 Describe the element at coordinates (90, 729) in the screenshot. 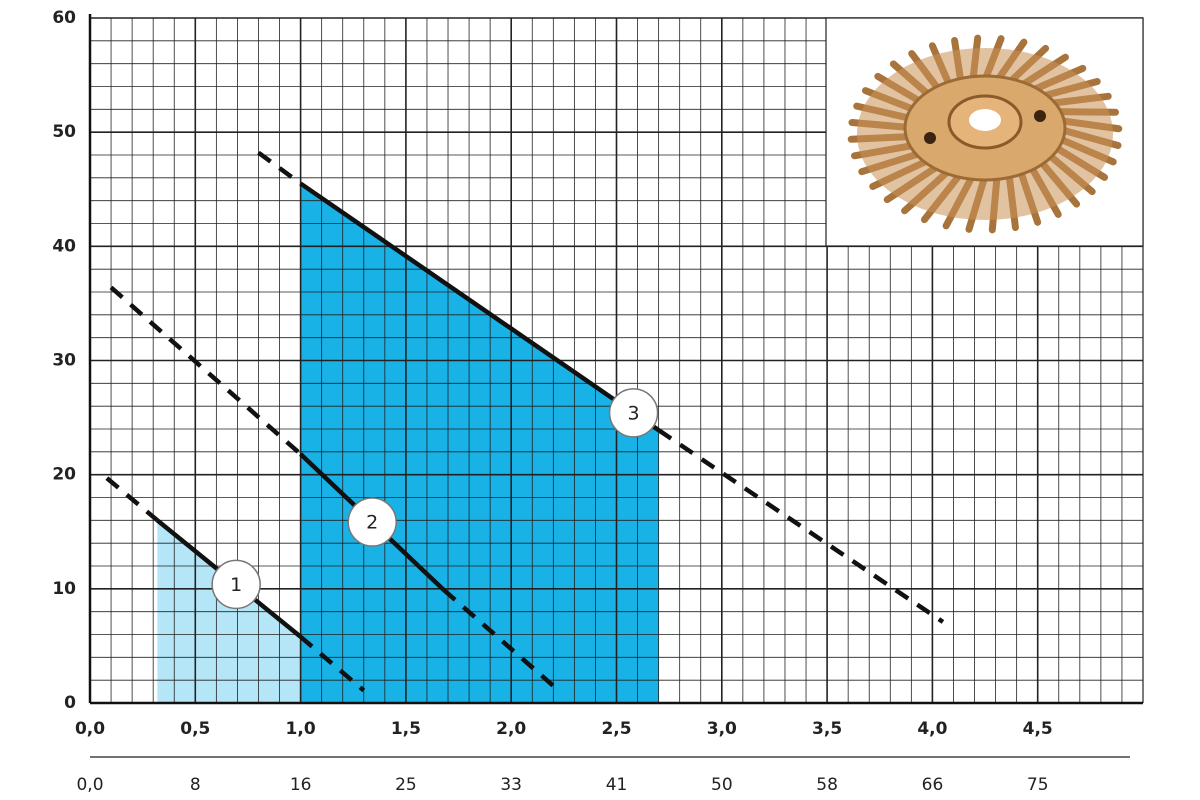

I see `x-tick-label: 0,0` at that location.